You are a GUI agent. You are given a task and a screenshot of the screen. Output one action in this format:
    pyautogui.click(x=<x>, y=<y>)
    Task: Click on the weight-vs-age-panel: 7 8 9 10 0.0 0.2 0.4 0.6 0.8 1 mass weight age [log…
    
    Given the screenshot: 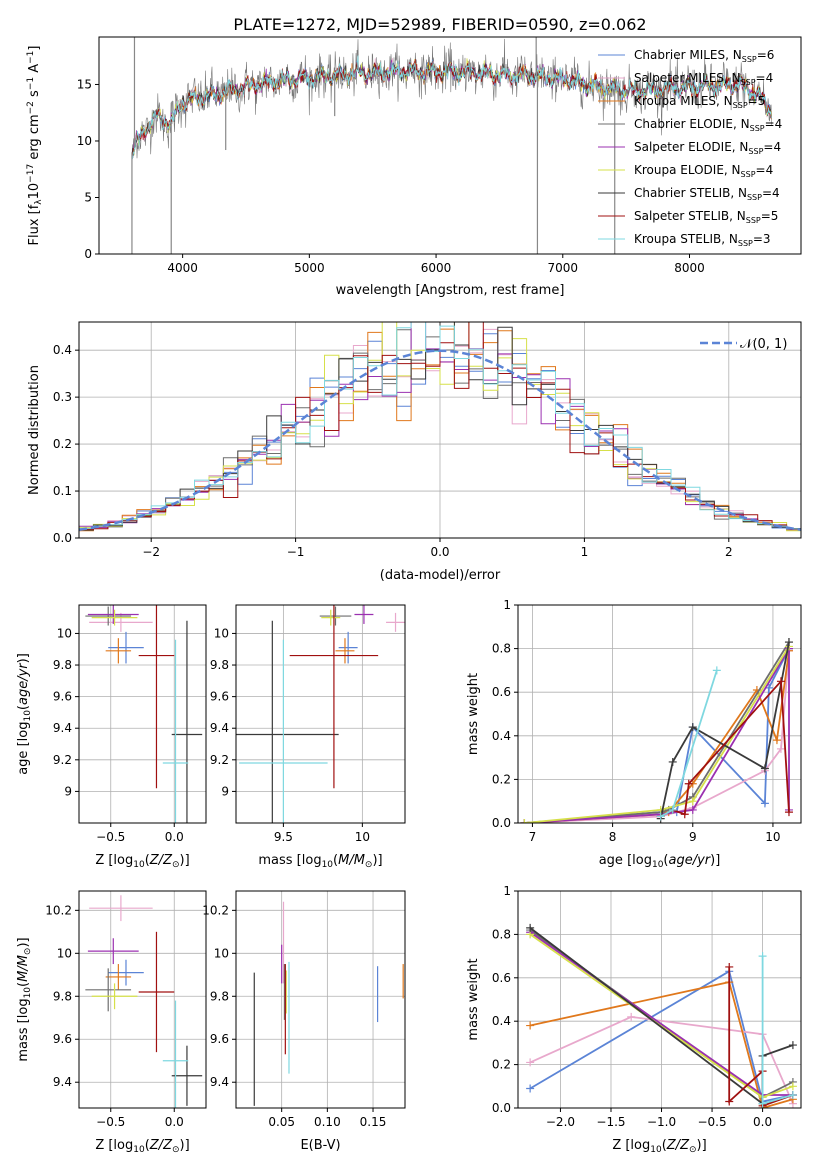 What is the action you would take?
    pyautogui.click(x=634, y=734)
    